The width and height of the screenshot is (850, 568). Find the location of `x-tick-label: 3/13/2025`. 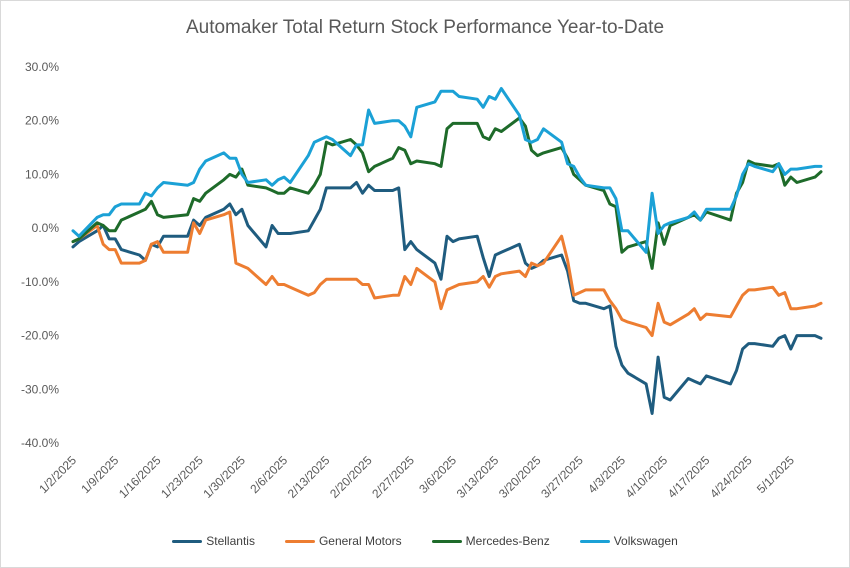

x-tick-label: 3/13/2025 is located at coordinates (478, 477).